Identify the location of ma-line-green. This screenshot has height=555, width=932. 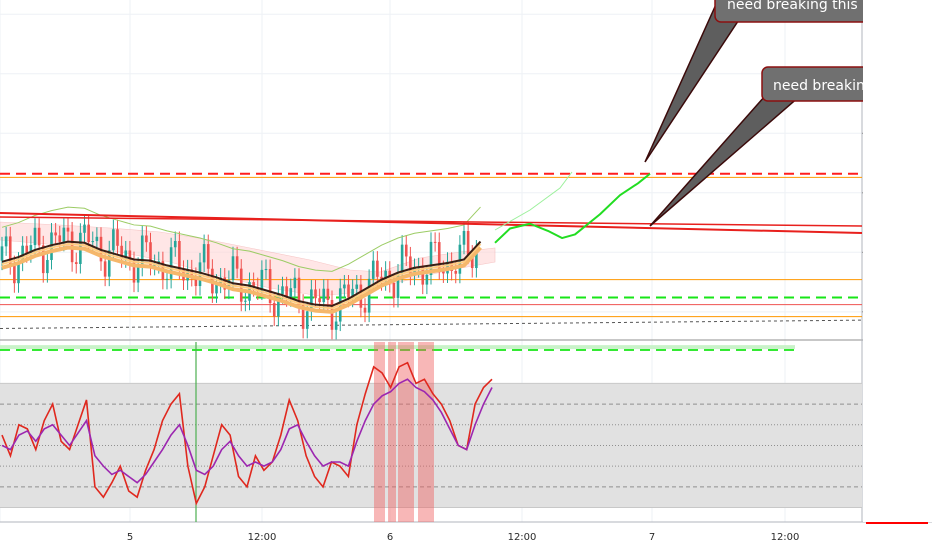
(241, 239).